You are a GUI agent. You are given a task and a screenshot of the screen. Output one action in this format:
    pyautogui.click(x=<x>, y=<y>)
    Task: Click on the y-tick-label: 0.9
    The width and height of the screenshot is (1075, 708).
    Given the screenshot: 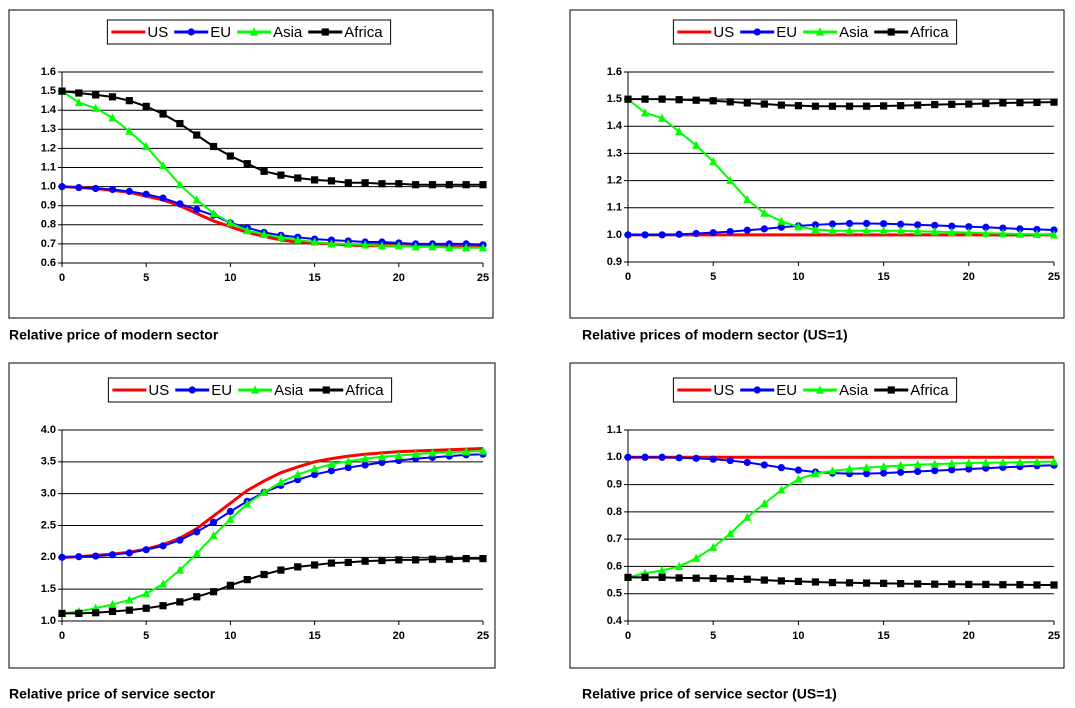 What is the action you would take?
    pyautogui.click(x=614, y=484)
    